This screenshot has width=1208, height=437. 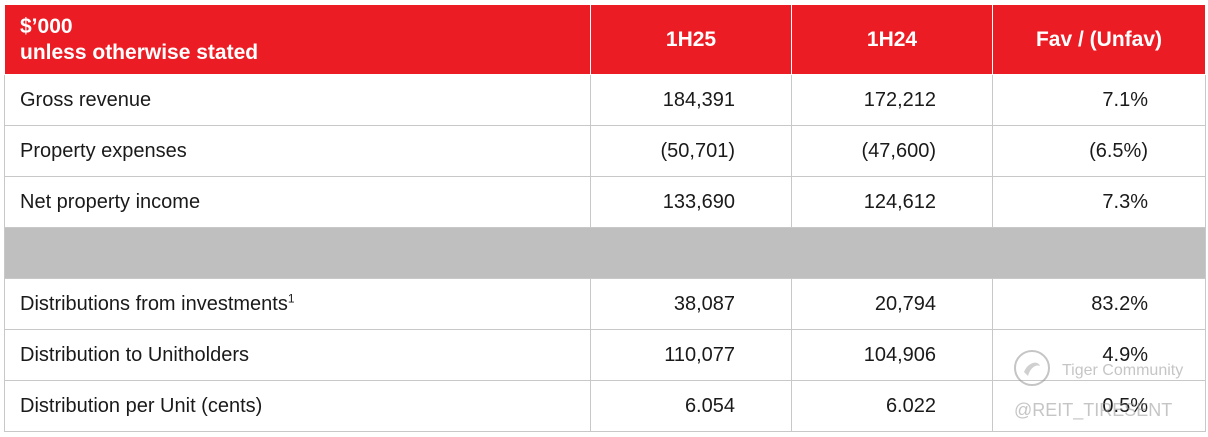 I want to click on row-label: Distribution to Unitholders, so click(x=297, y=355).